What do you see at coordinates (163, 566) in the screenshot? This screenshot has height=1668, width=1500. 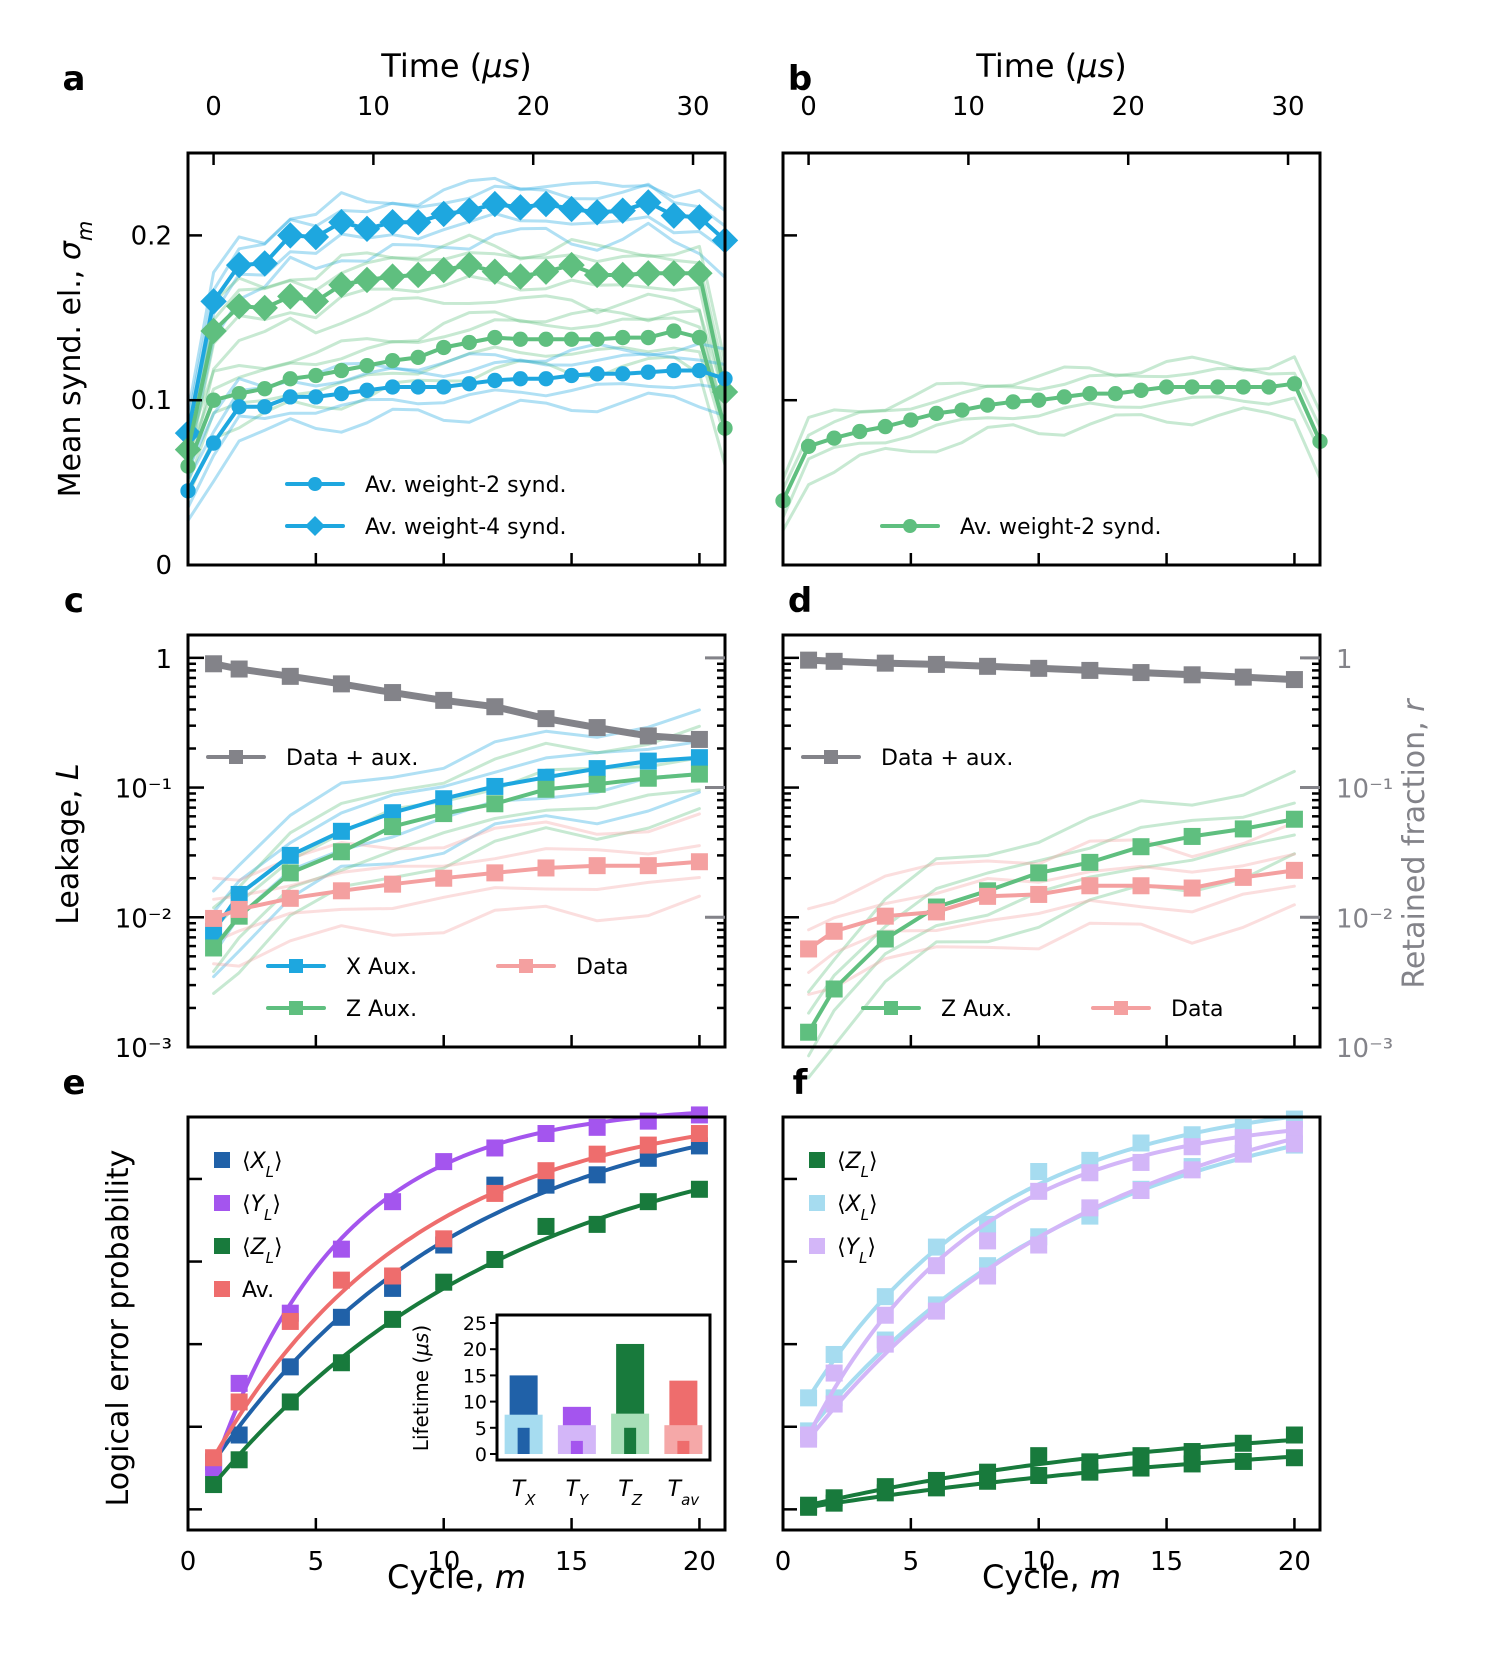 I see `y-tick-label: 0` at bounding box center [163, 566].